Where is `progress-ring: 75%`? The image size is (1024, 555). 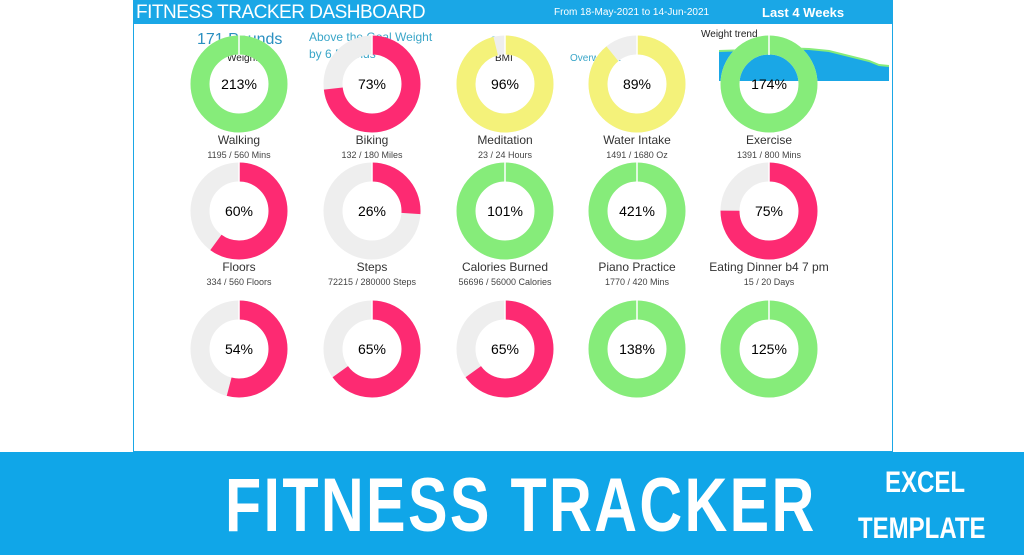 progress-ring: 75% is located at coordinates (769, 211).